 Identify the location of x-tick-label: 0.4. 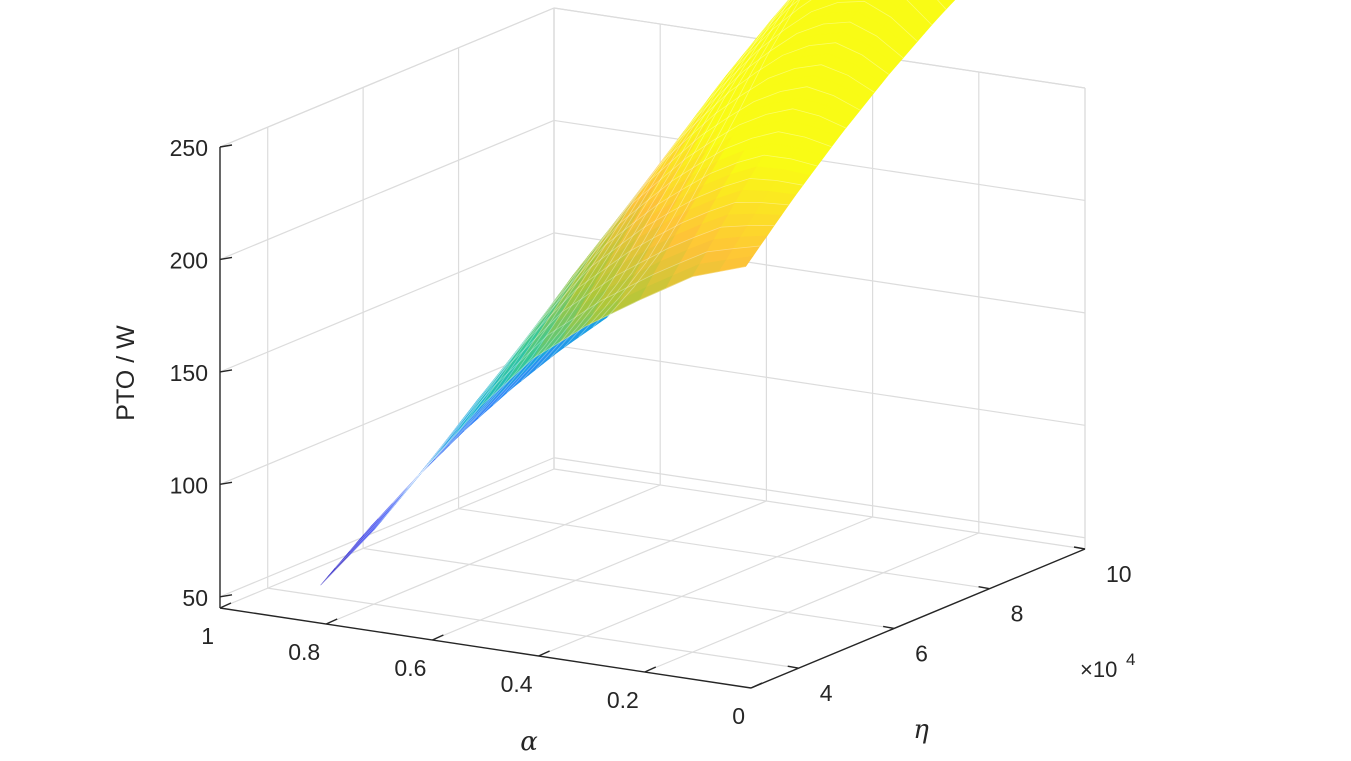
(517, 684).